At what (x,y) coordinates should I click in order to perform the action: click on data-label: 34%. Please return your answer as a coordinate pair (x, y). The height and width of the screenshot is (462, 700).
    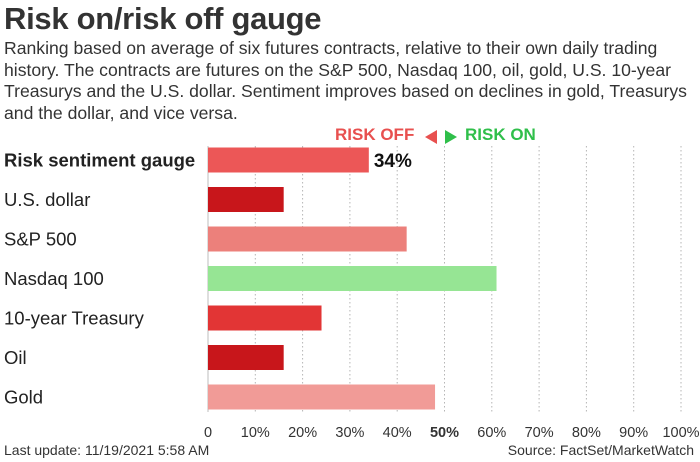
    Looking at the image, I should click on (393, 161).